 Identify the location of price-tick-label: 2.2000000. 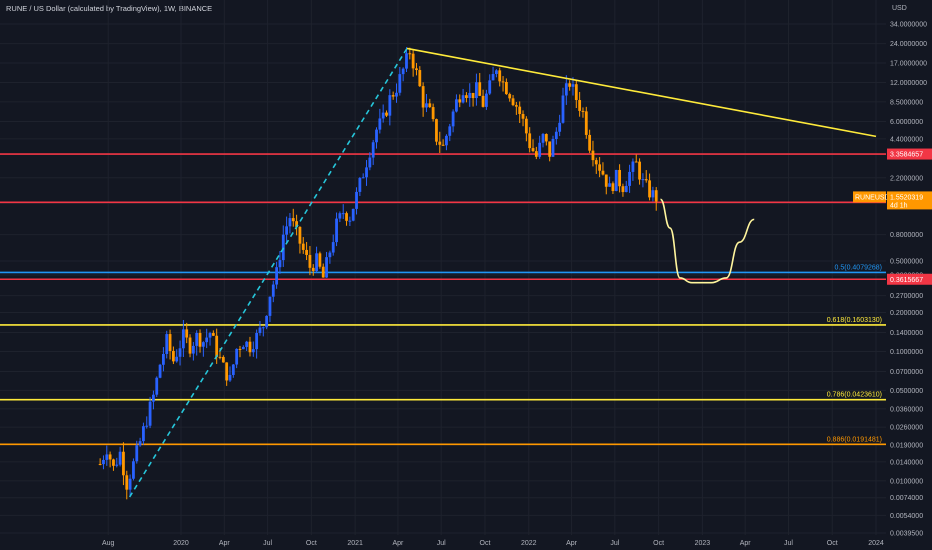
(906, 178).